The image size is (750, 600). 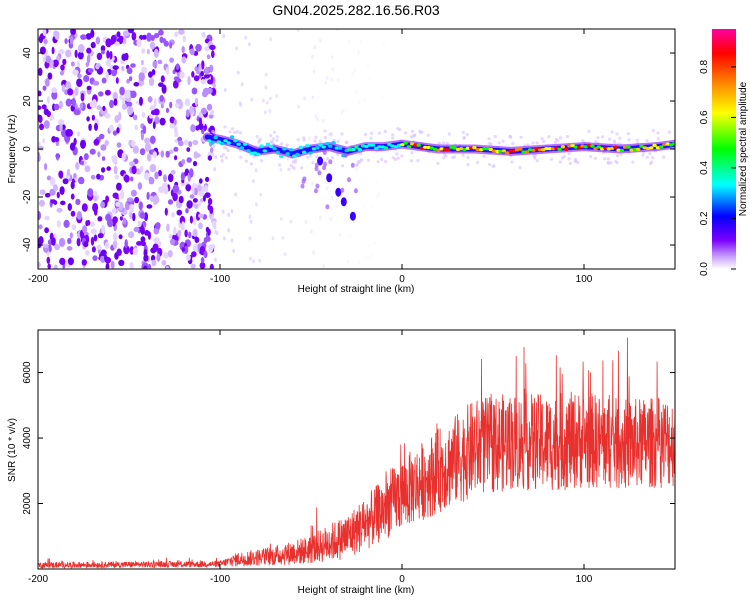 What do you see at coordinates (704, 269) in the screenshot?
I see `colorbar-tick-label: 0.0` at bounding box center [704, 269].